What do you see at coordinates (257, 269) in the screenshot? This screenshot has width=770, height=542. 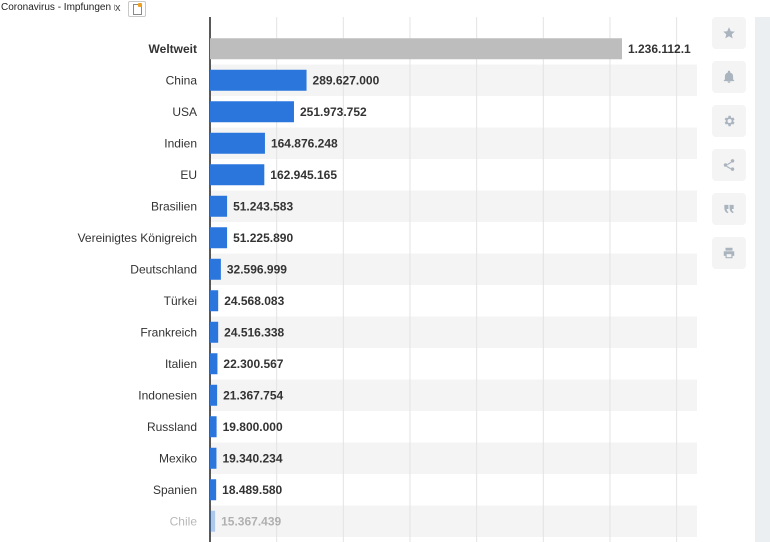 I see `value-label: 32.596.999` at bounding box center [257, 269].